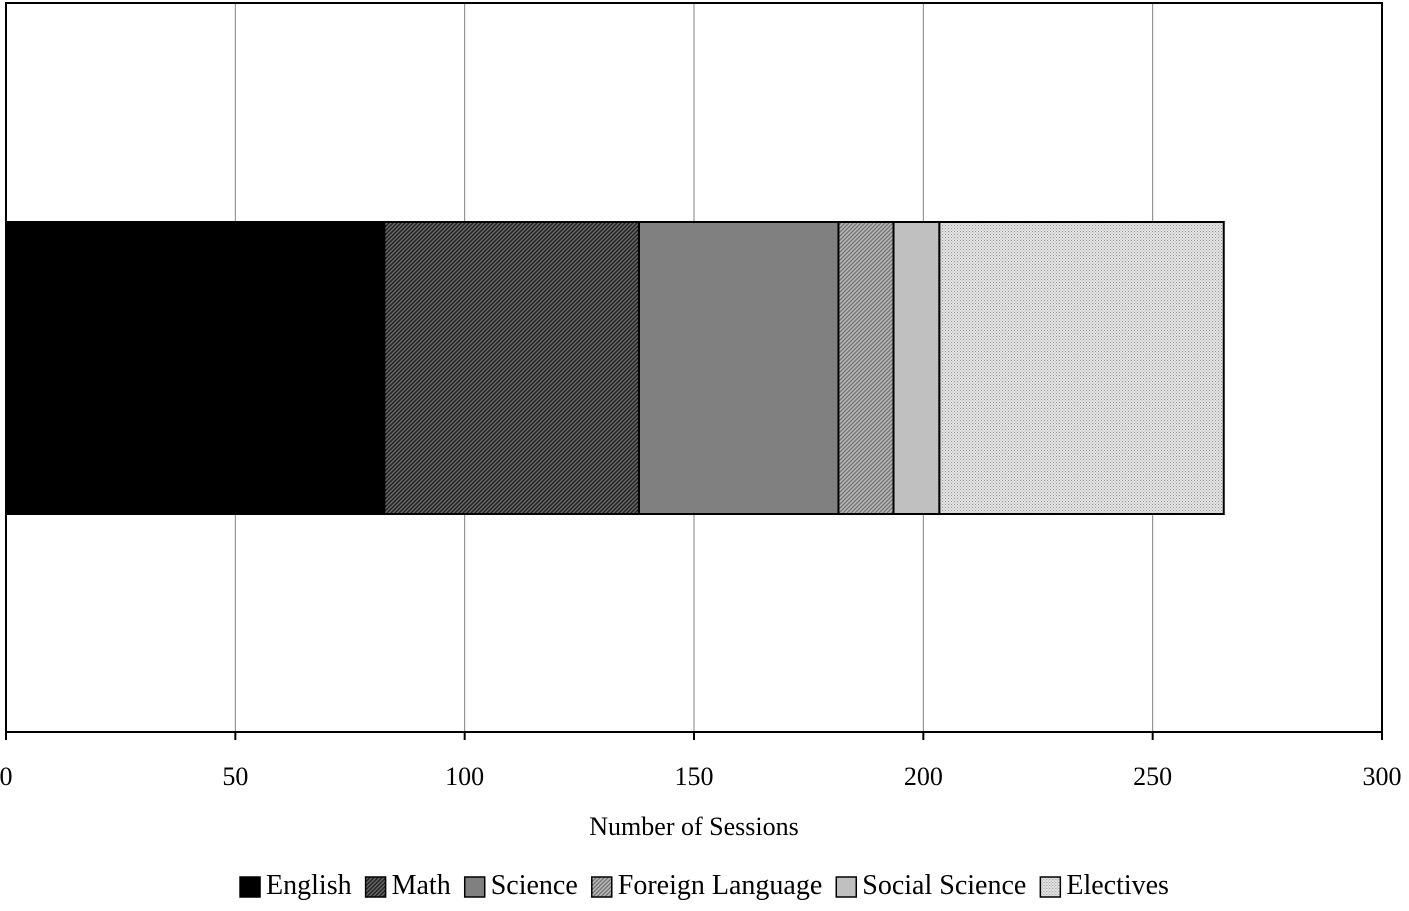  What do you see at coordinates (464, 776) in the screenshot?
I see `x-tick-label: 100` at bounding box center [464, 776].